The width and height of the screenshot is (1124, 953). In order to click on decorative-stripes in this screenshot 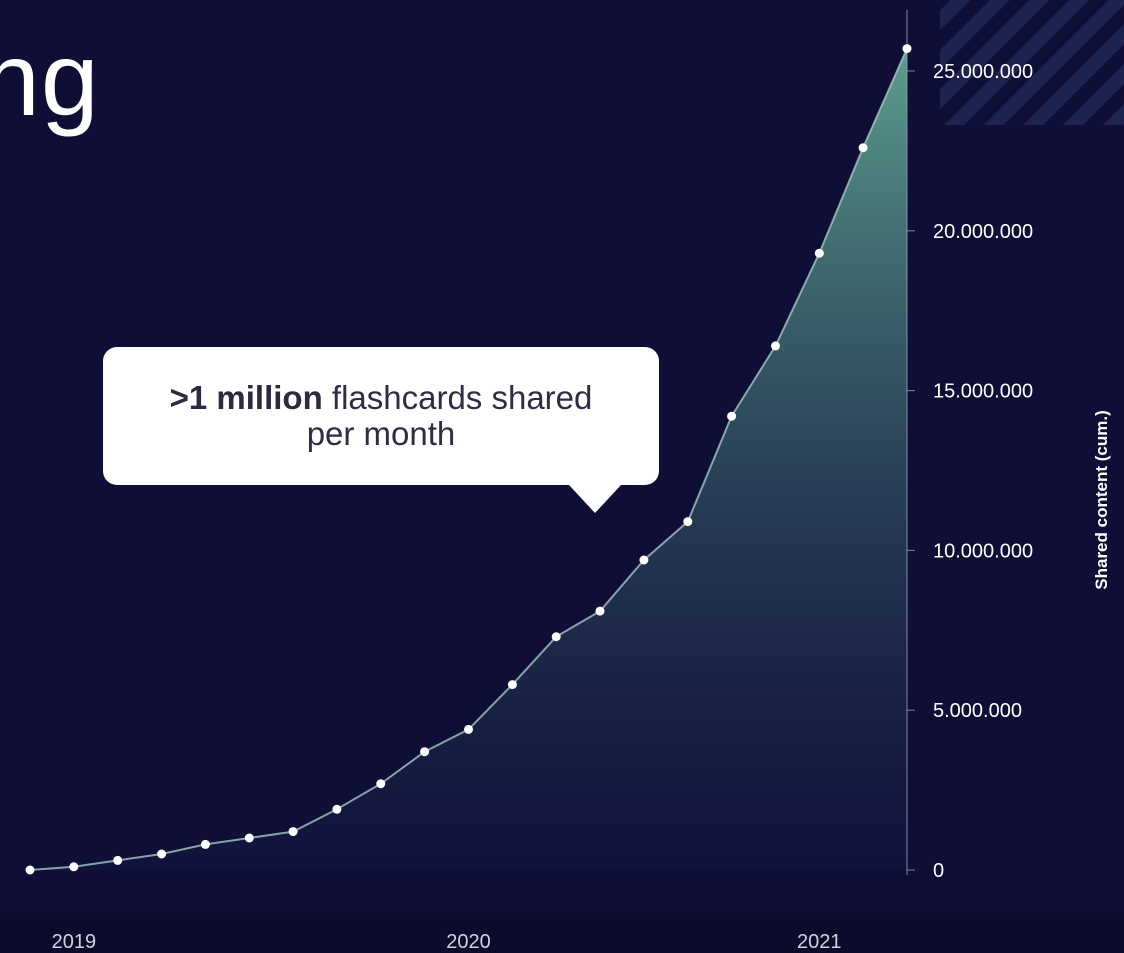, I will do `click(1032, 62)`.